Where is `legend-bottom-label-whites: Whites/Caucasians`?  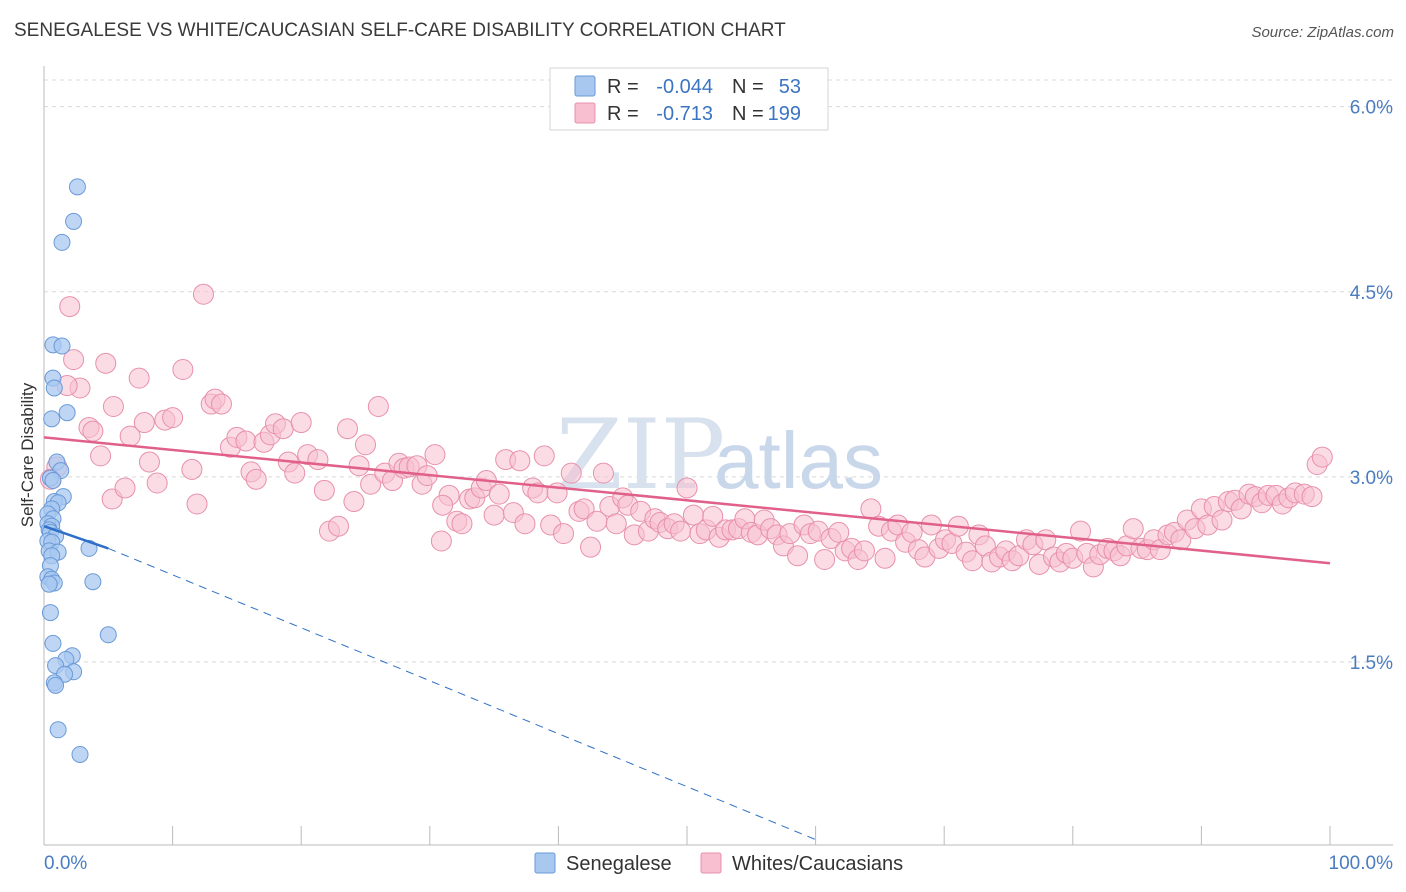
legend-bottom-label-whites: Whites/Caucasians is located at coordinates (817, 864).